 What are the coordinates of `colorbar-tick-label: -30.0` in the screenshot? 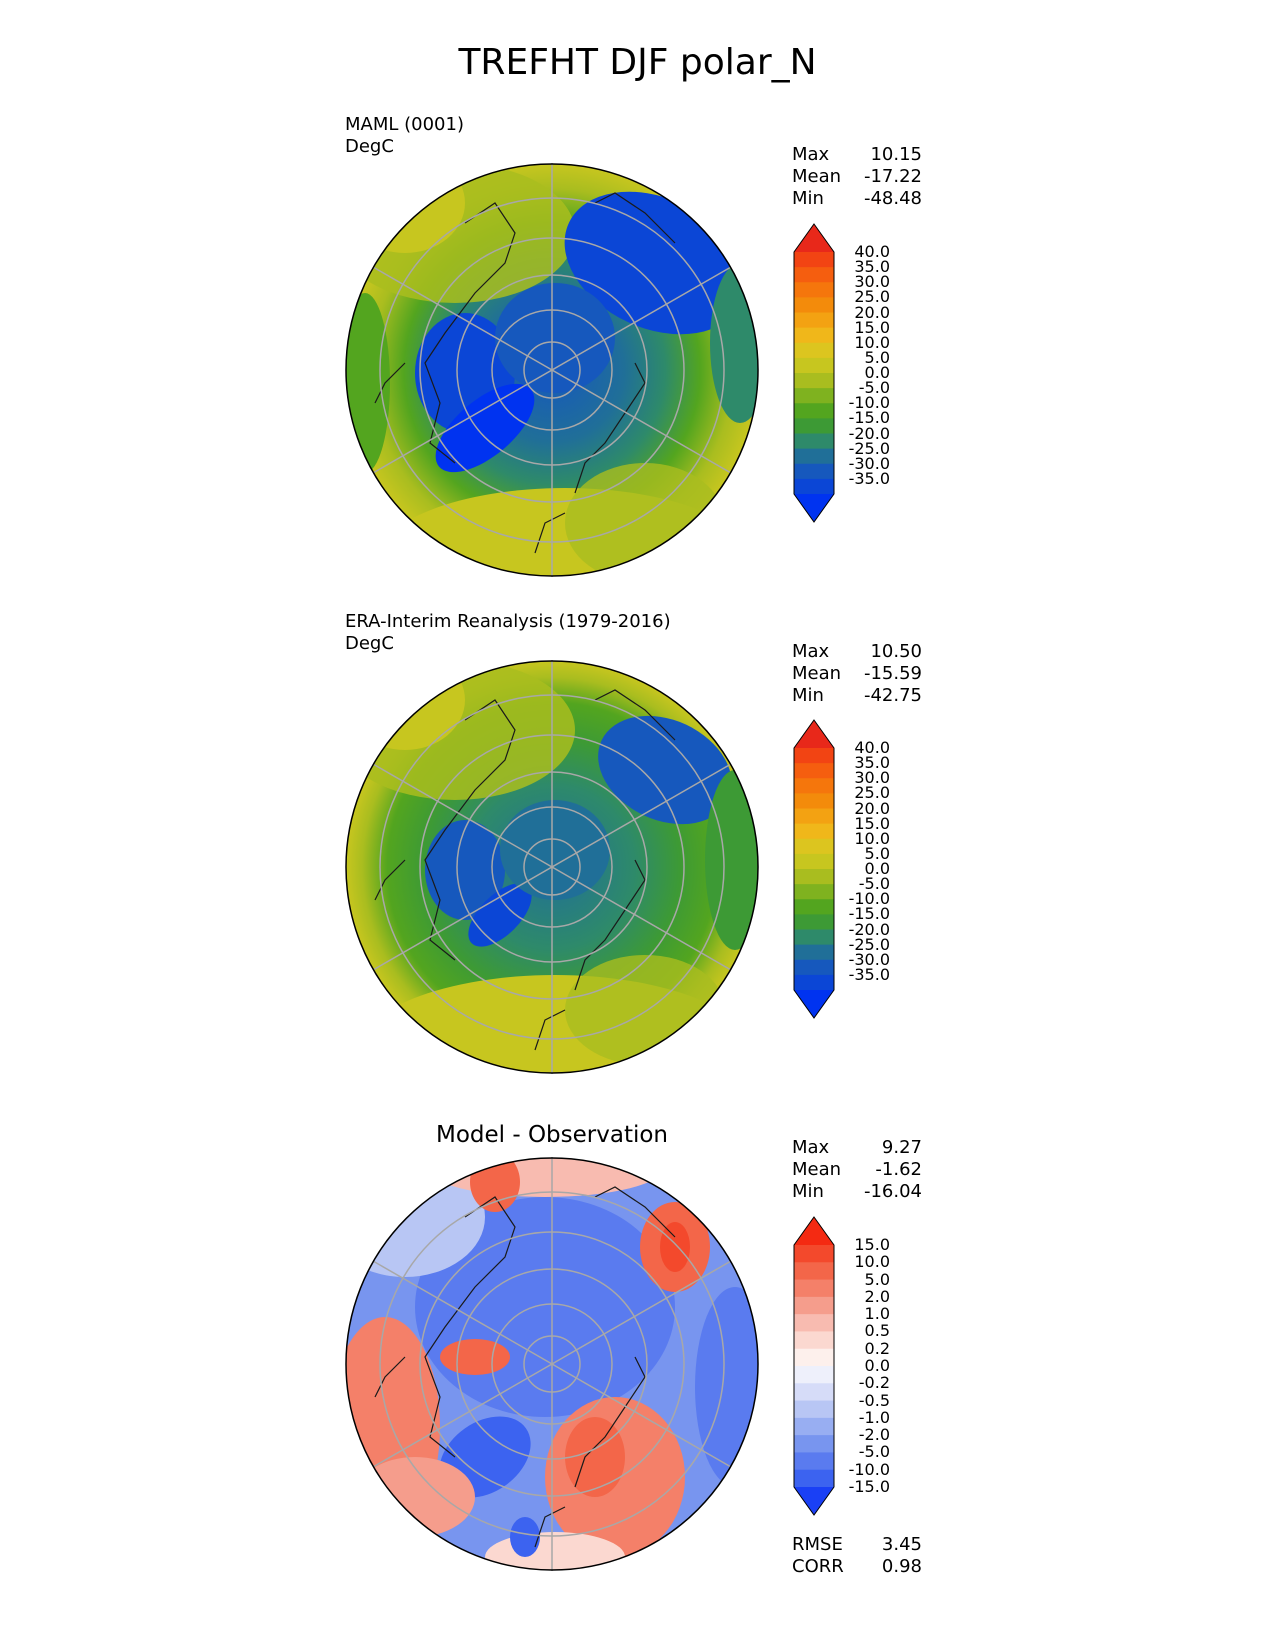 It's located at (869, 959).